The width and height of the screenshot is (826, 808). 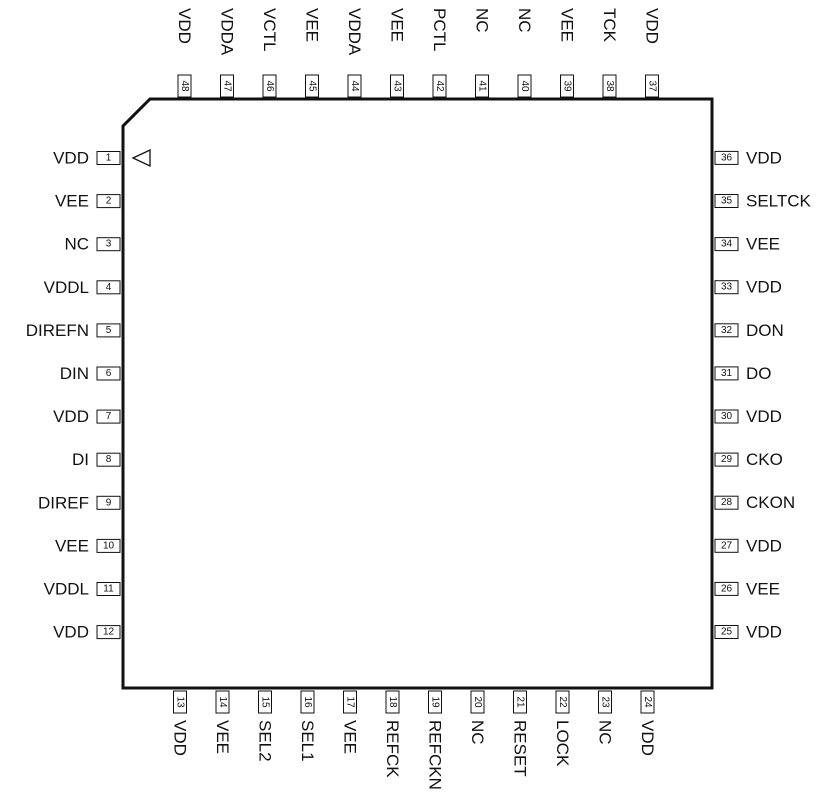 I want to click on pin-number: 3, so click(x=109, y=244).